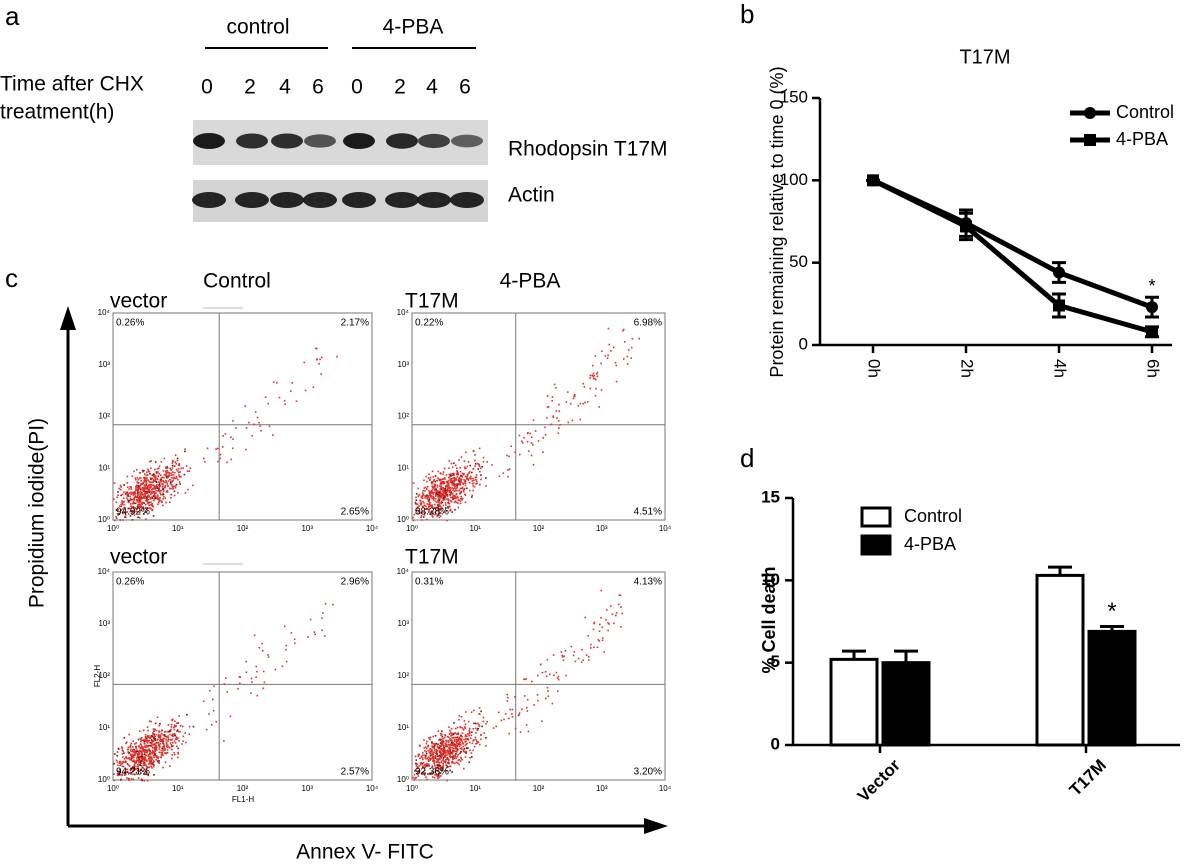 This screenshot has width=1200, height=866. What do you see at coordinates (57, 112) in the screenshot?
I see `time-label: treatment(h)` at bounding box center [57, 112].